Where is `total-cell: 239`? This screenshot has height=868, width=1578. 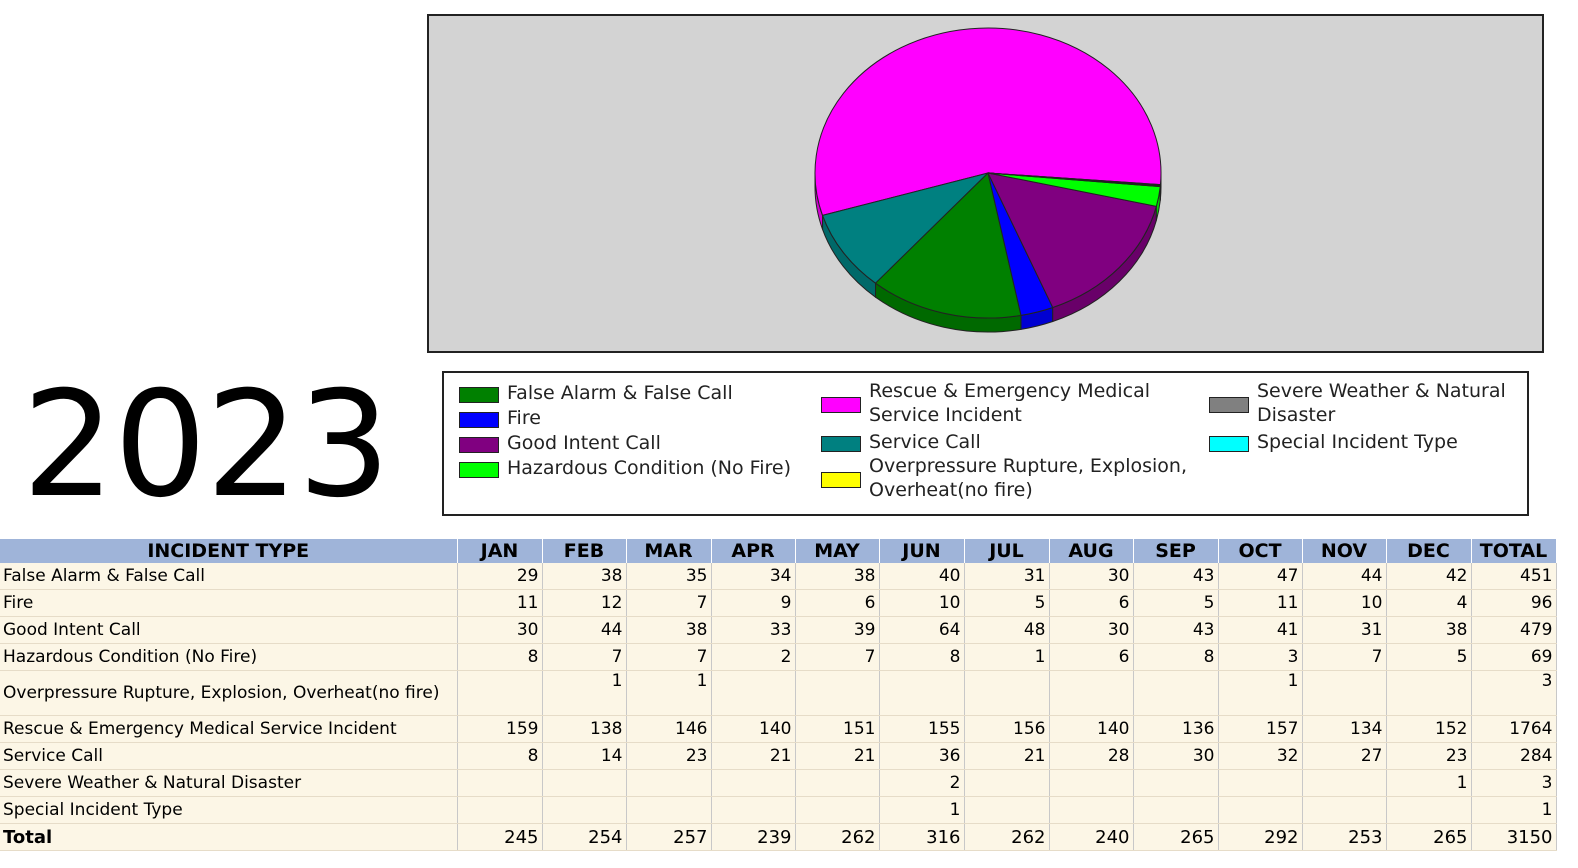
total-cell: 239 is located at coordinates (753, 837).